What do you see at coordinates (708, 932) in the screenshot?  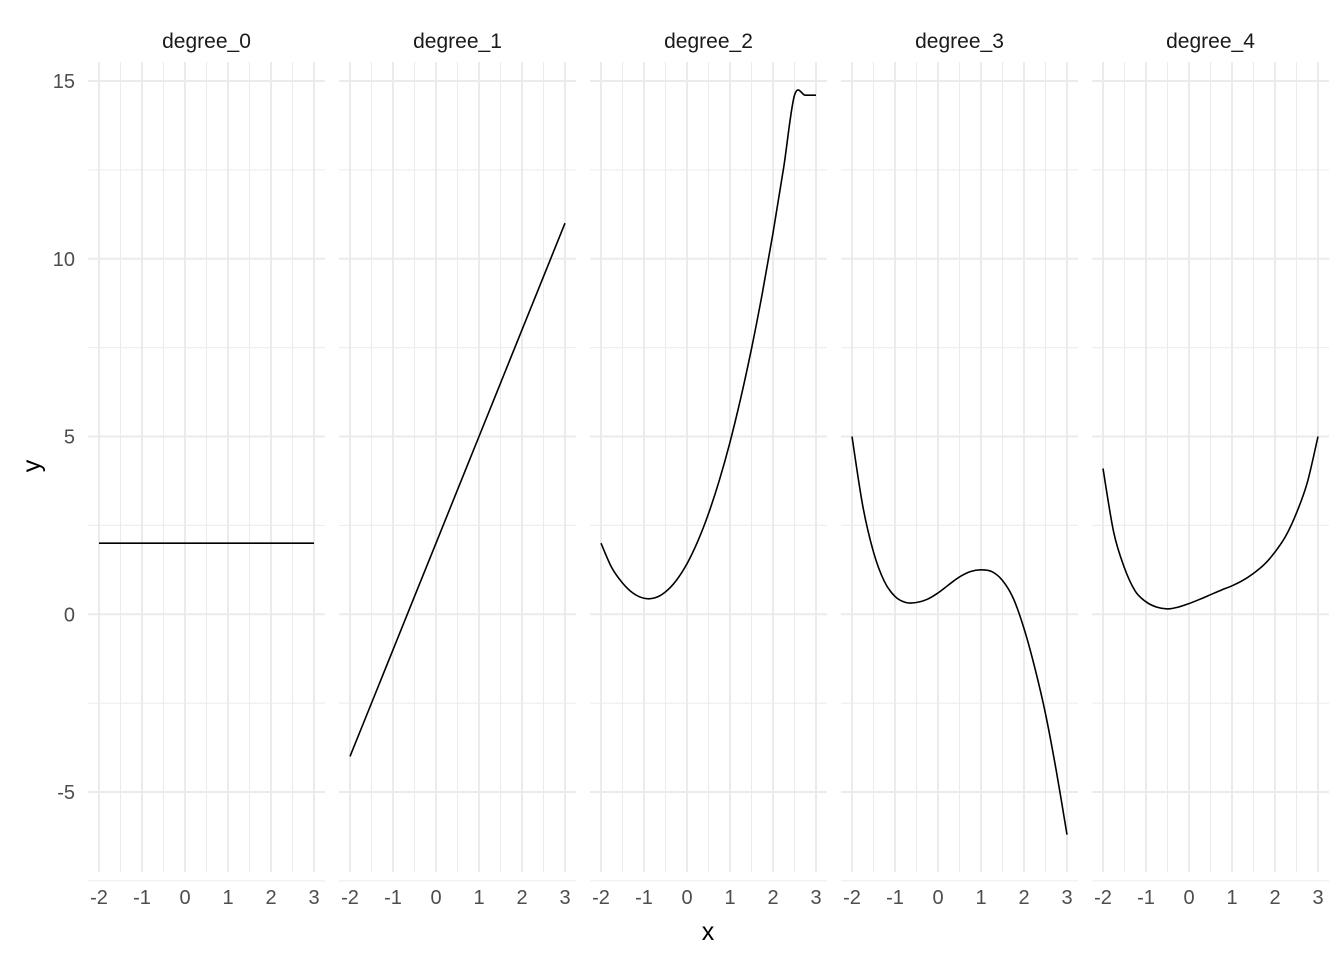 I see `x-axis-title: x` at bounding box center [708, 932].